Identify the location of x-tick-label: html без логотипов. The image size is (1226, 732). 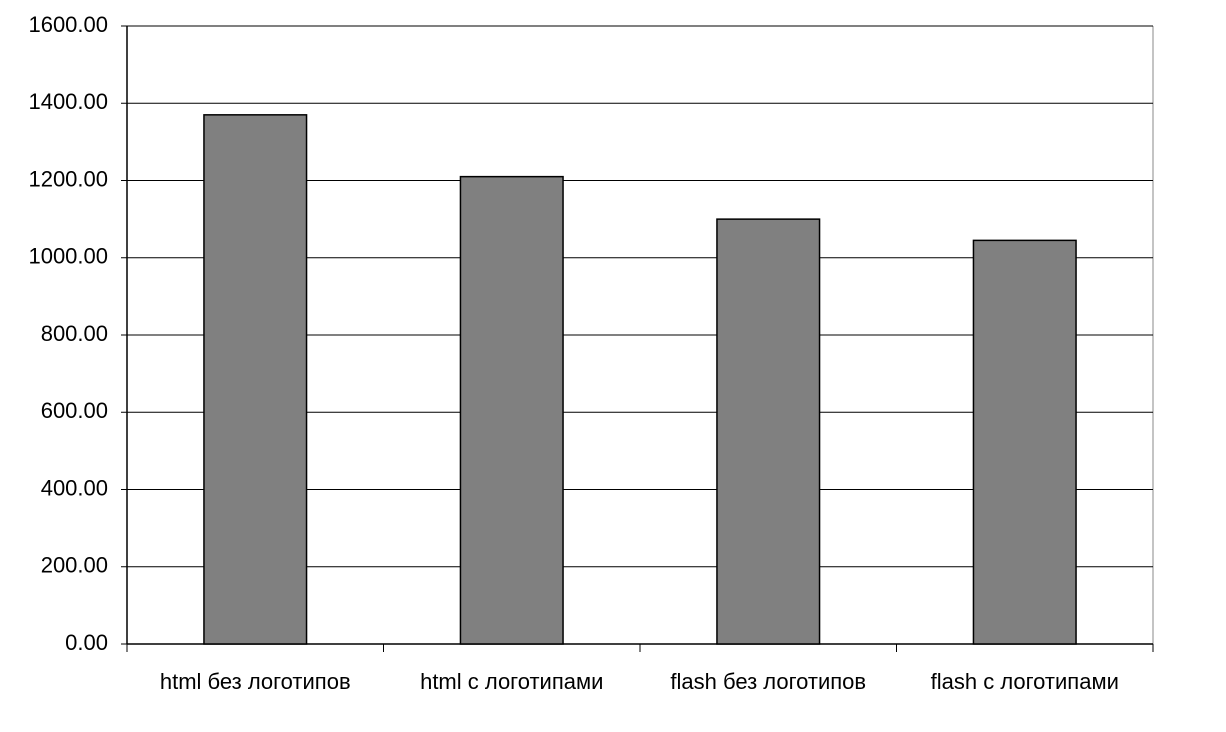
(255, 681).